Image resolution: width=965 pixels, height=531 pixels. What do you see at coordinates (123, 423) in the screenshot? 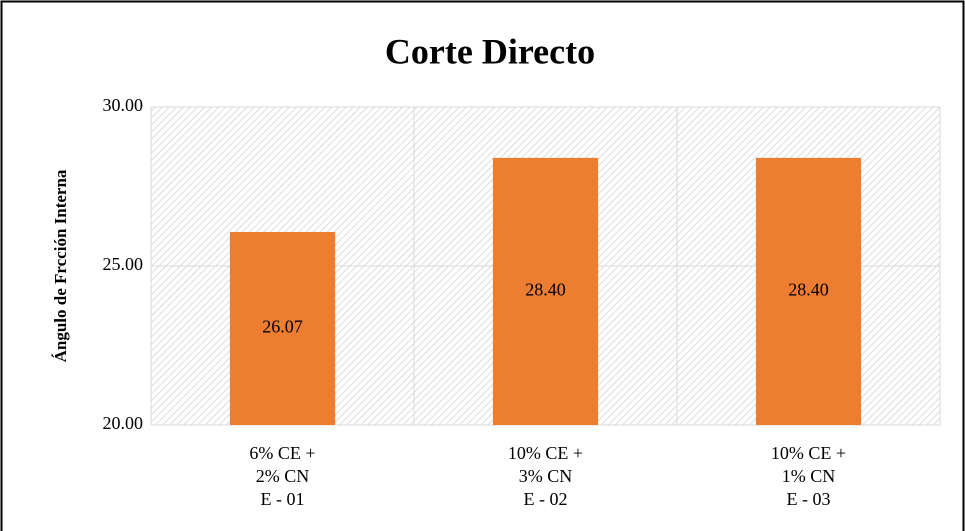
I see `y-tick-label: 20.00` at bounding box center [123, 423].